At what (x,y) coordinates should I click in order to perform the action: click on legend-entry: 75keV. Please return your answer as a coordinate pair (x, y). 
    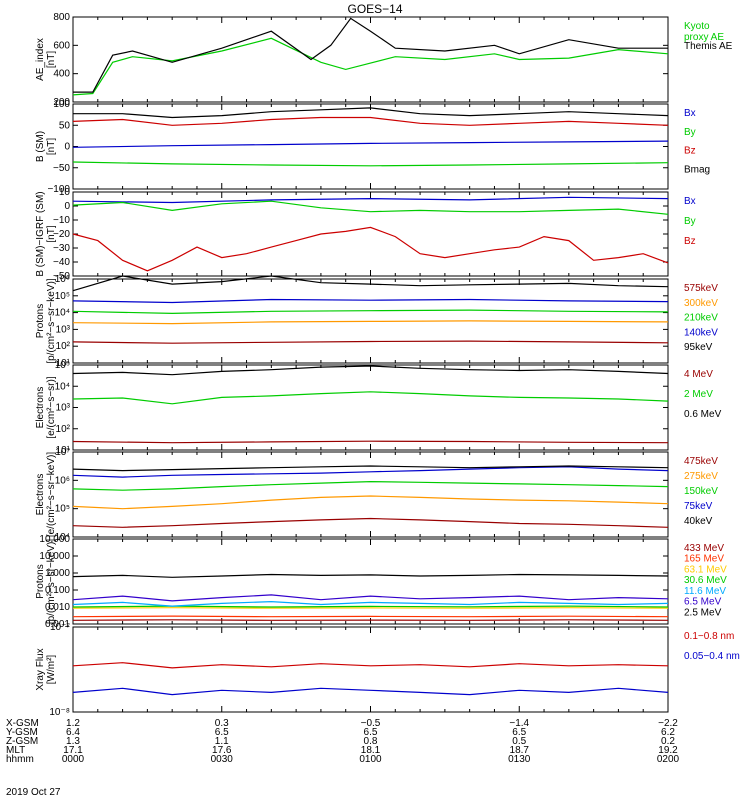
    Looking at the image, I should click on (698, 506).